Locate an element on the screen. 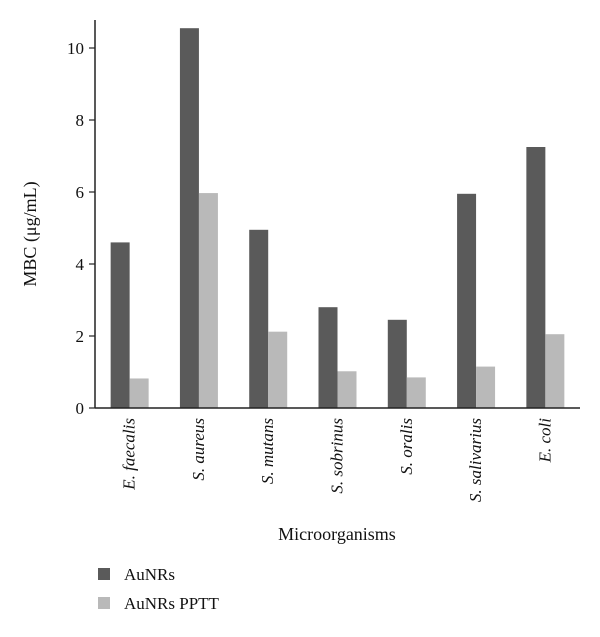 The image size is (600, 637). x-category-label: S. salivarius is located at coordinates (475, 460).